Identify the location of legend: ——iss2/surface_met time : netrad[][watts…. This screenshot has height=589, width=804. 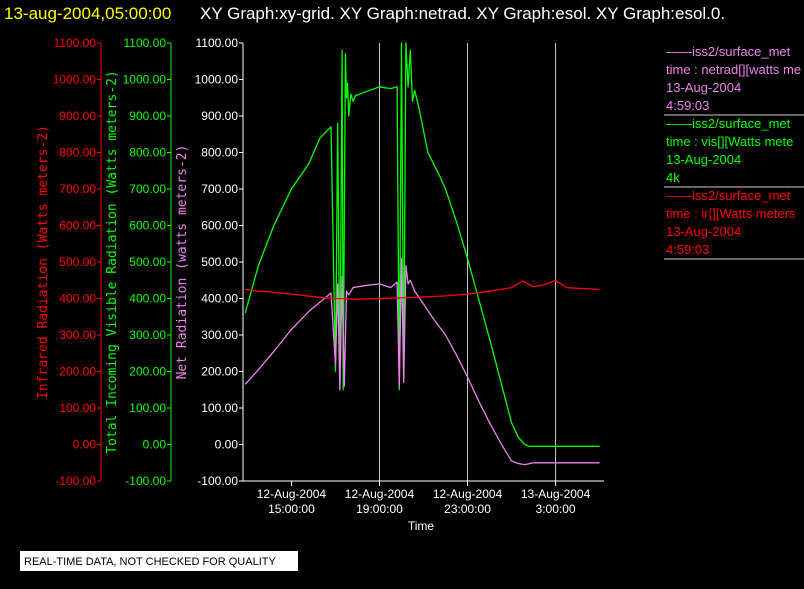
(734, 152).